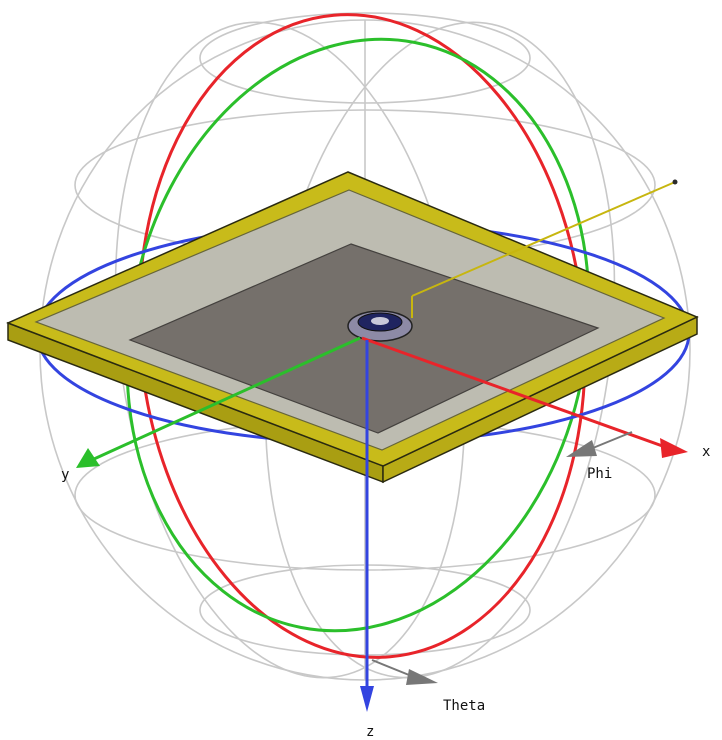  Describe the element at coordinates (674, 448) in the screenshot. I see `x-axis-arrow` at that location.